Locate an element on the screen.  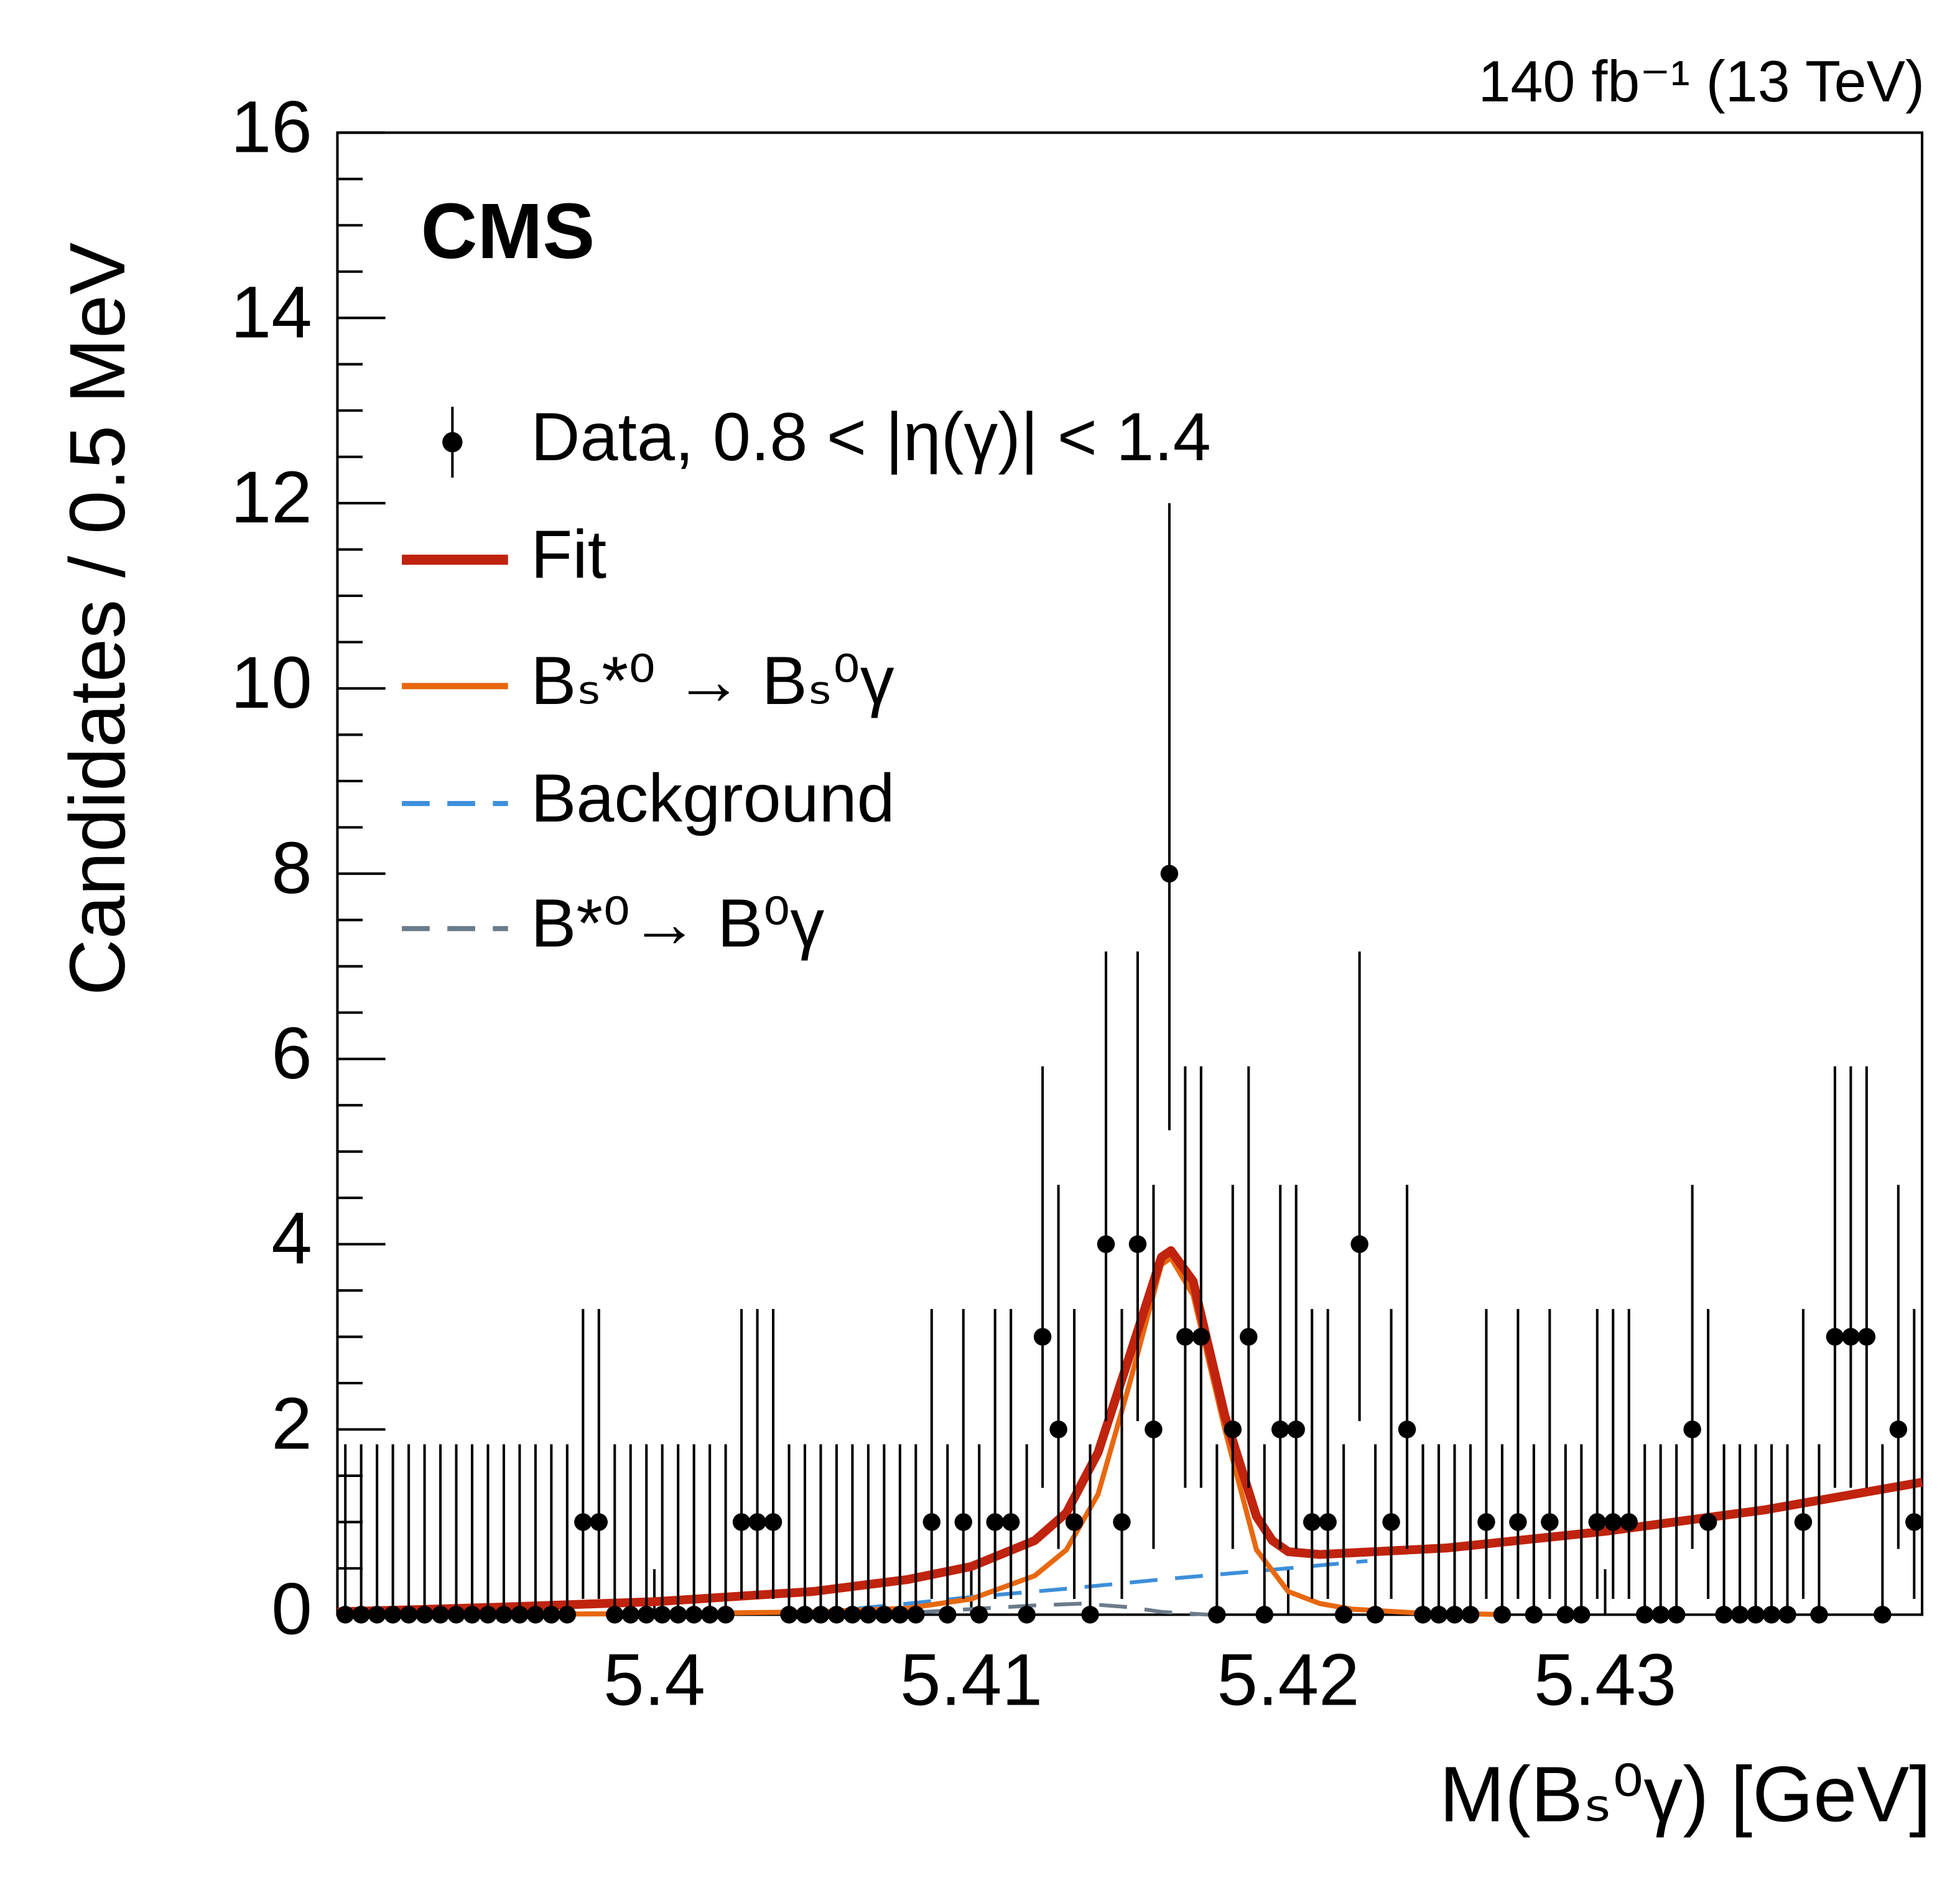
y-tick-label: 16 is located at coordinates (271, 126).